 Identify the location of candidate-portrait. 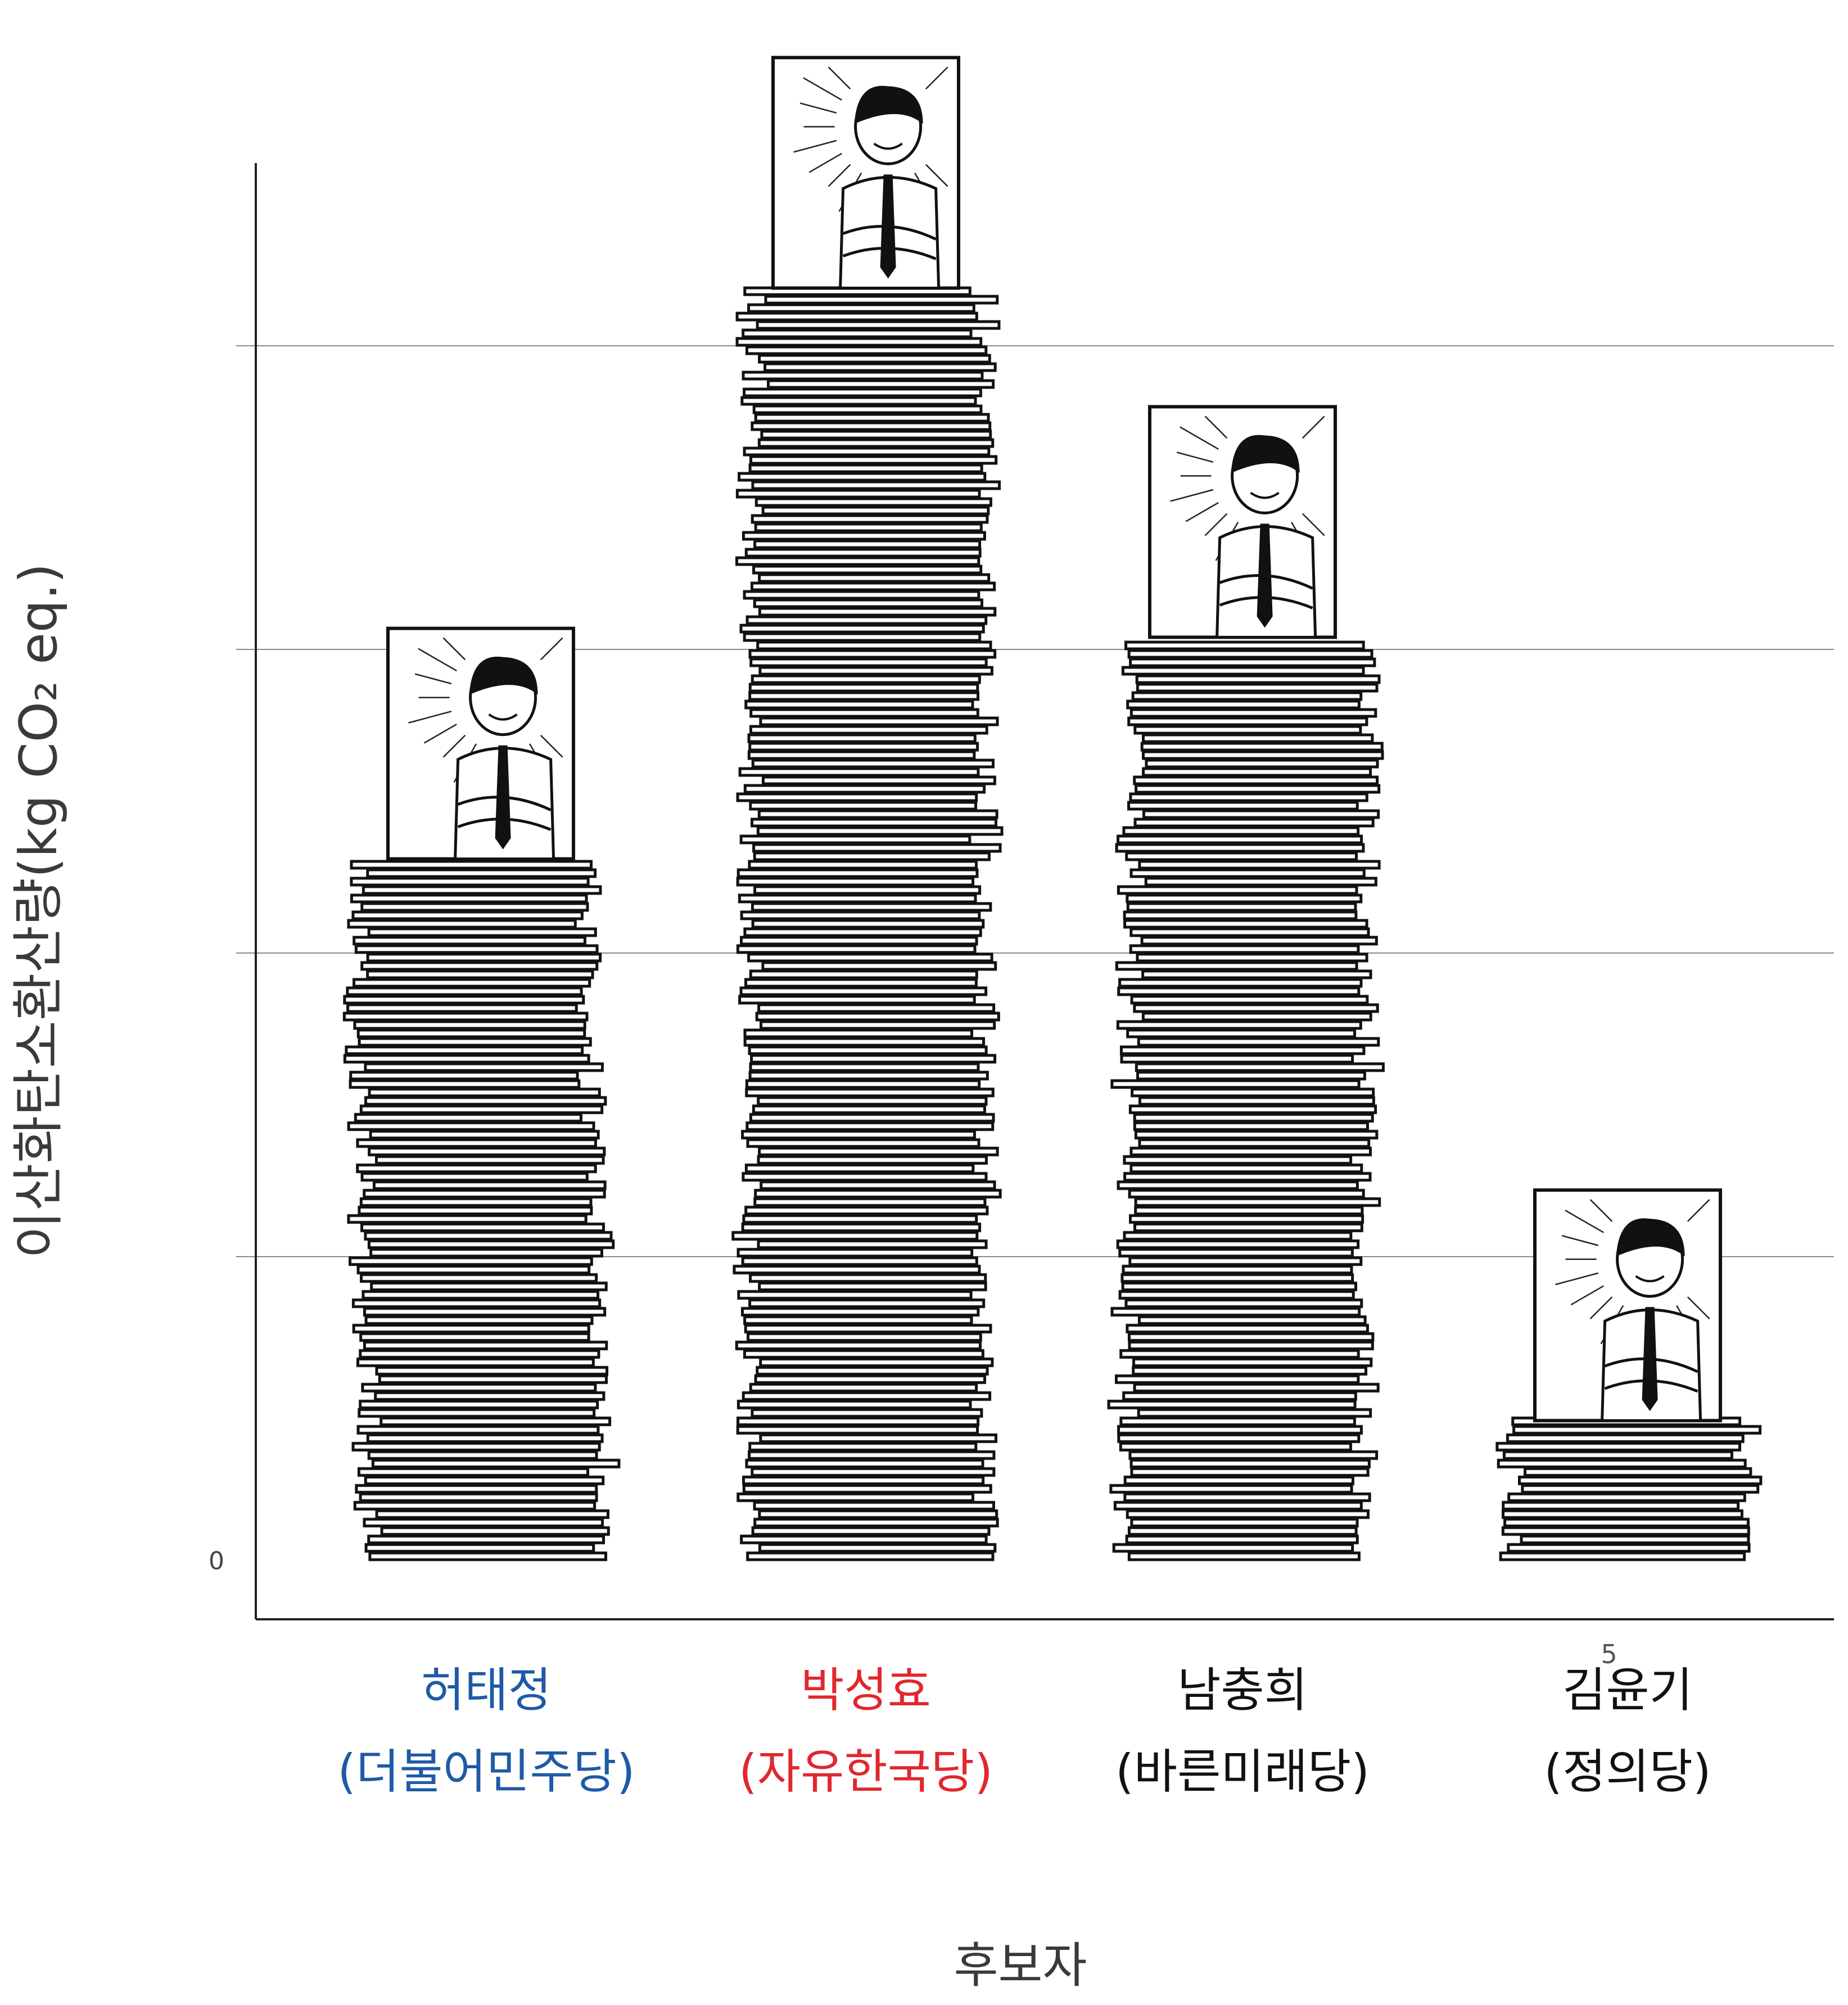
(480, 743).